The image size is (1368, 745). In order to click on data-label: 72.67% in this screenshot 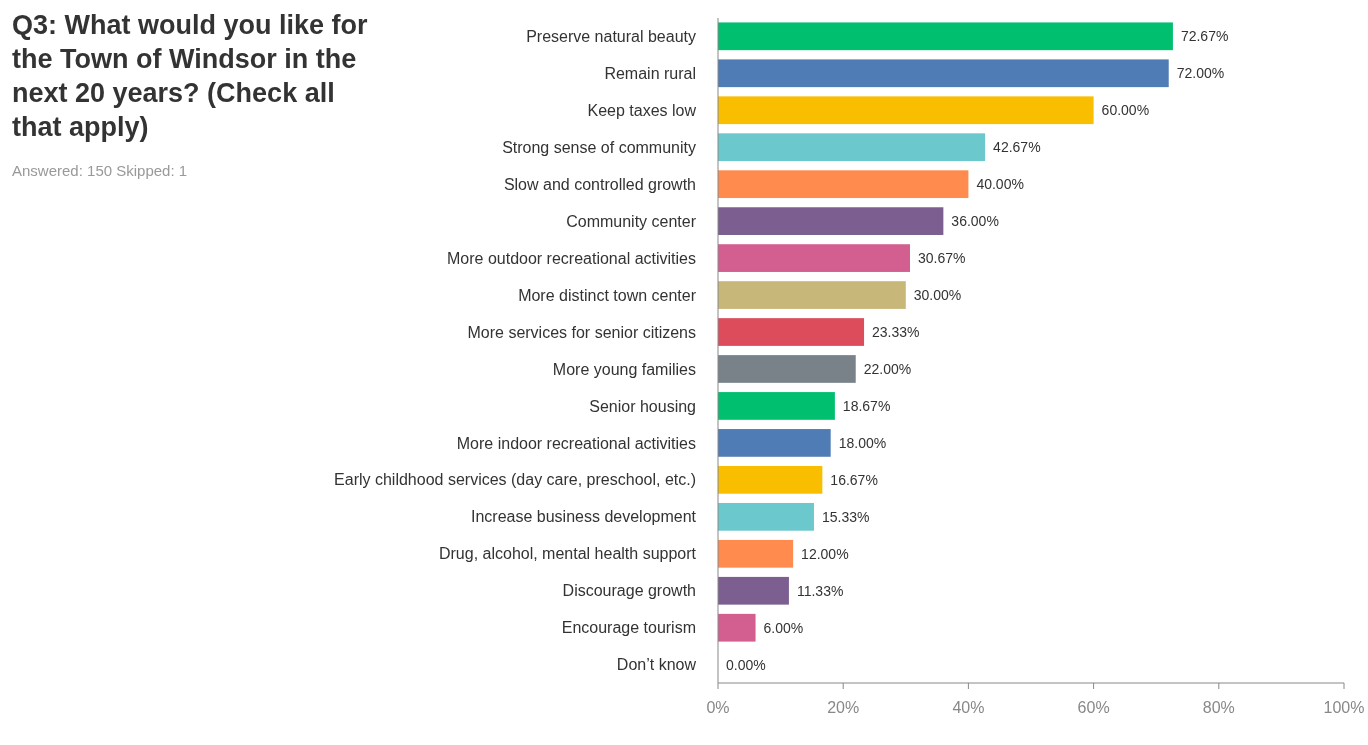, I will do `click(1204, 36)`.